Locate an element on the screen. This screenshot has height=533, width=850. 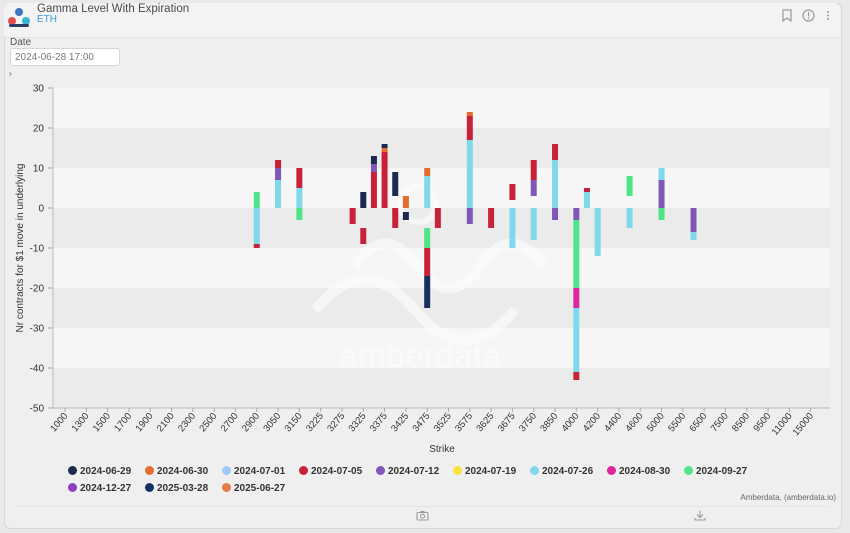
x-tick-label: 1300 is located at coordinates (81, 422).